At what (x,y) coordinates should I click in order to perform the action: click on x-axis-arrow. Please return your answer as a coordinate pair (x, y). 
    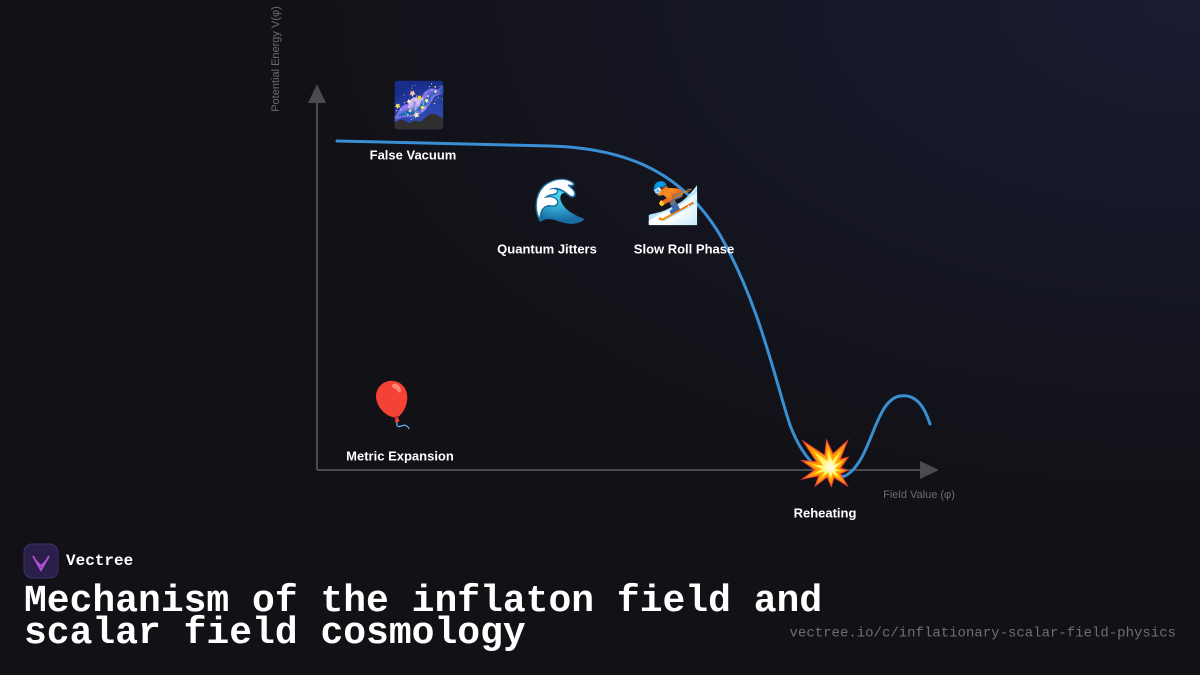
    Looking at the image, I should click on (929, 470).